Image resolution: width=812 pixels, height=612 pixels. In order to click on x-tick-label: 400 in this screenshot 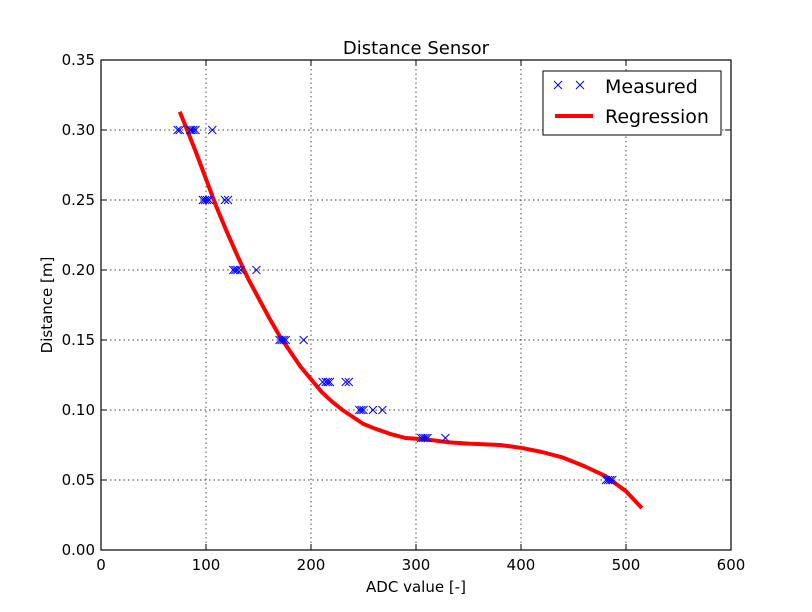, I will do `click(521, 565)`.